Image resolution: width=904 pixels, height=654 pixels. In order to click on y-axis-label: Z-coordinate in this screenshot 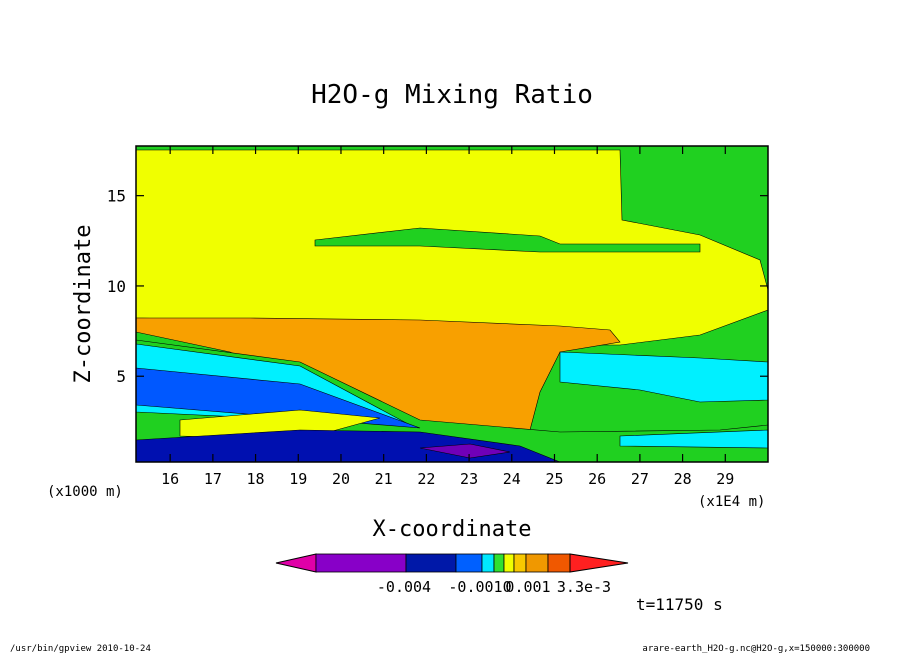, I will do `click(83, 304)`.